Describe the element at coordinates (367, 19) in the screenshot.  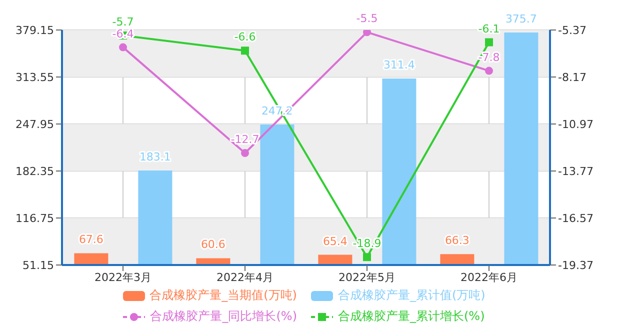
I see `data-label: -5.5` at that location.